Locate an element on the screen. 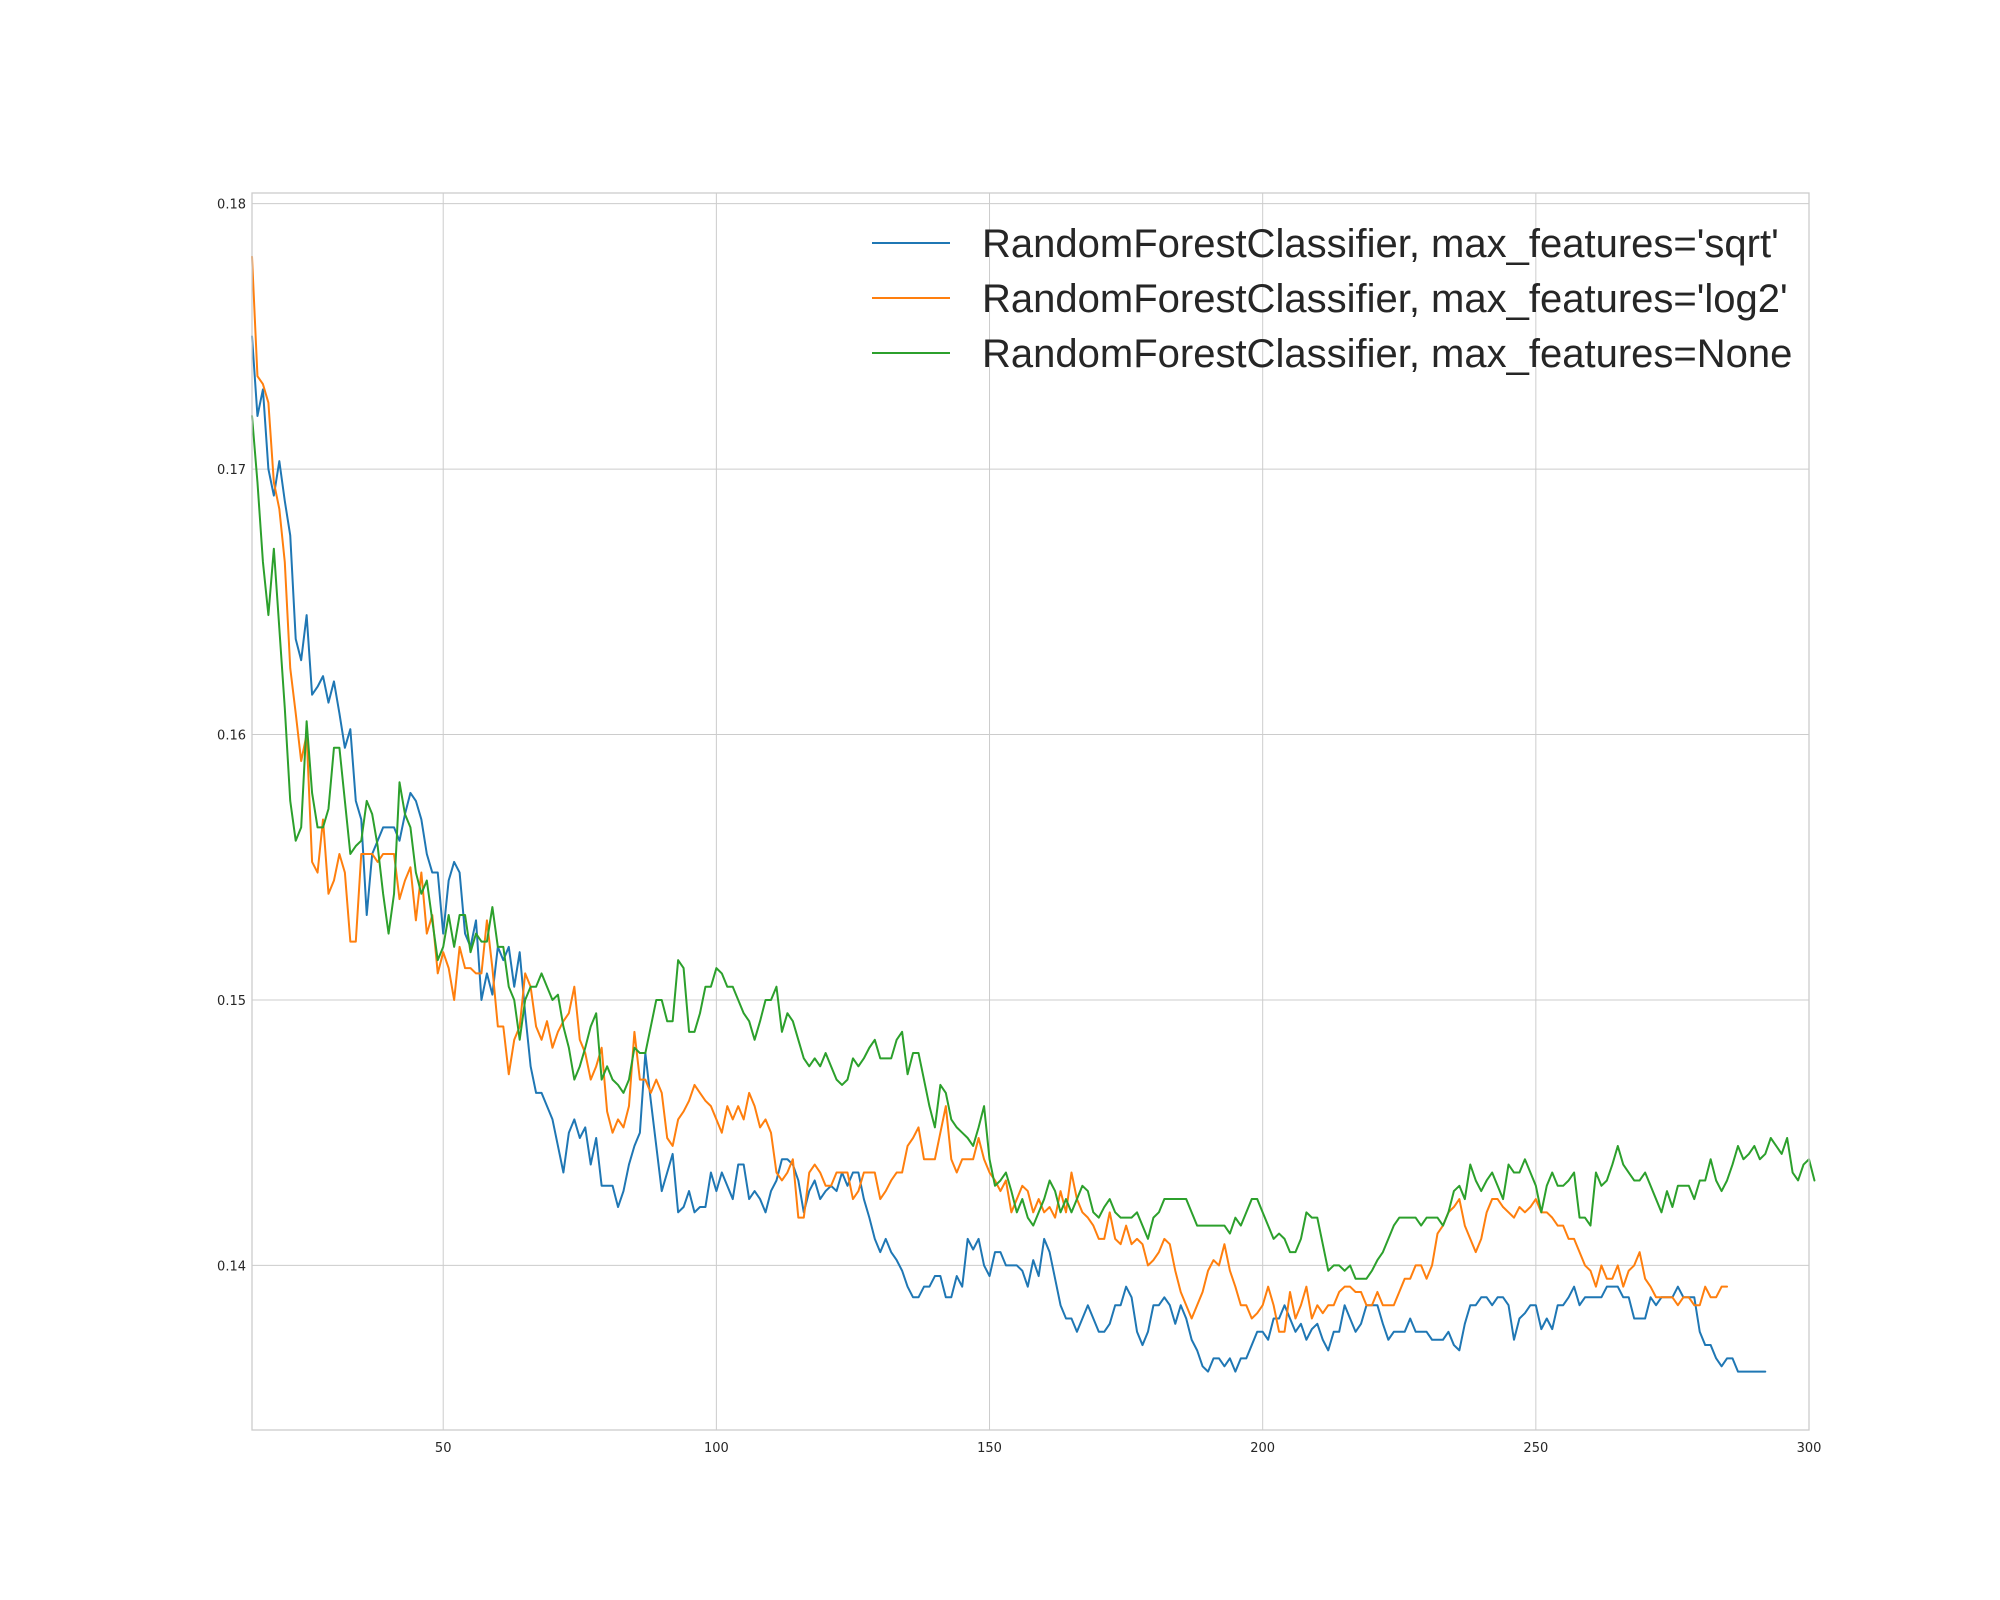  y-tick-label: 0.16 is located at coordinates (231, 736).